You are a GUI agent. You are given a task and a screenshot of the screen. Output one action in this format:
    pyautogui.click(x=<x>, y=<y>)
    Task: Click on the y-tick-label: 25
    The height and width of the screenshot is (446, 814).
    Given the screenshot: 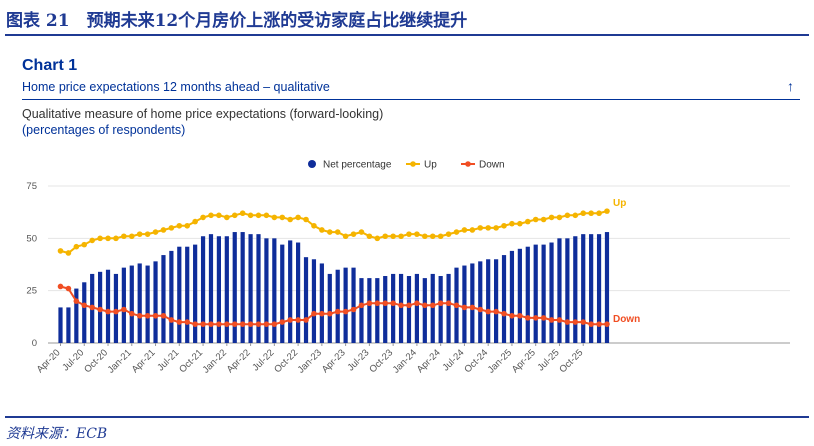 What is the action you would take?
    pyautogui.click(x=31, y=291)
    